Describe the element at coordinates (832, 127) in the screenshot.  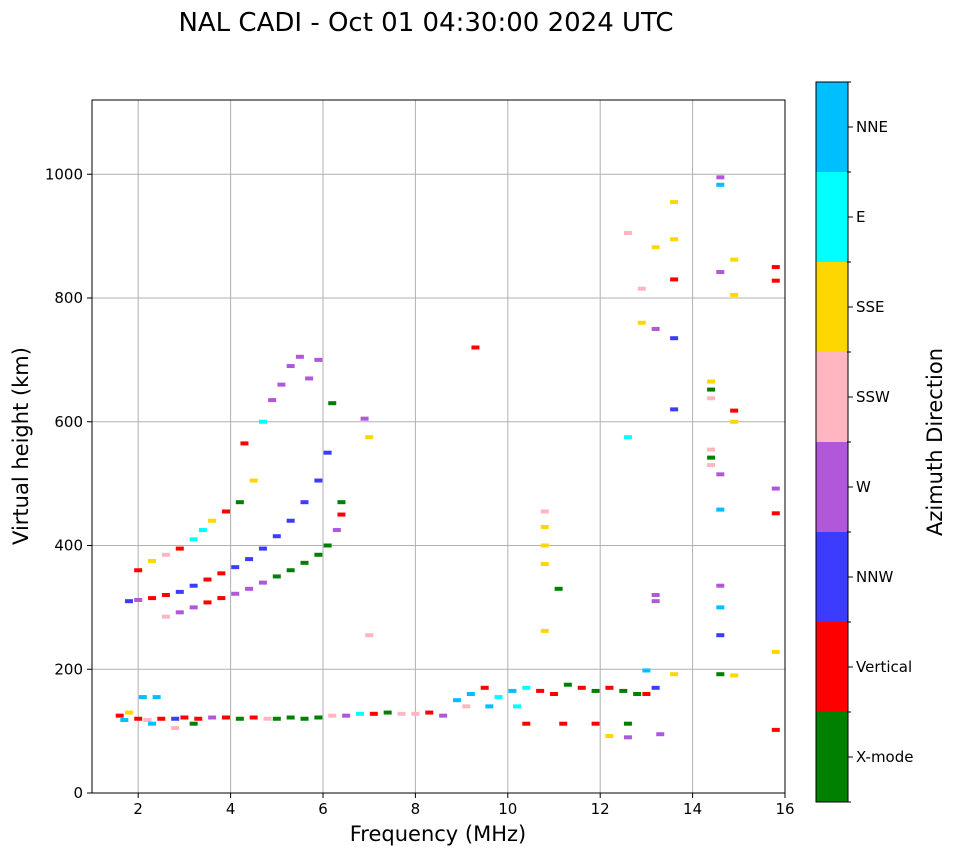
I see `colorbar-segment-nne` at that location.